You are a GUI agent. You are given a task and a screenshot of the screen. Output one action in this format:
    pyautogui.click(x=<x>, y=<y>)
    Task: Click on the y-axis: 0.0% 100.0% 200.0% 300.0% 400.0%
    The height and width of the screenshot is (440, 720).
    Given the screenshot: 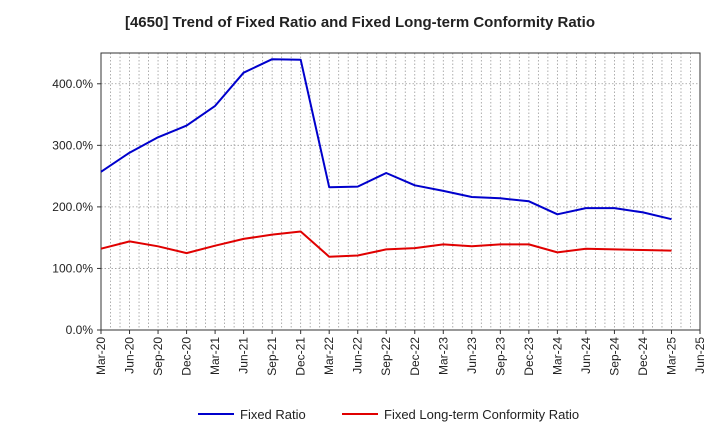 What is the action you would take?
    pyautogui.click(x=76, y=207)
    